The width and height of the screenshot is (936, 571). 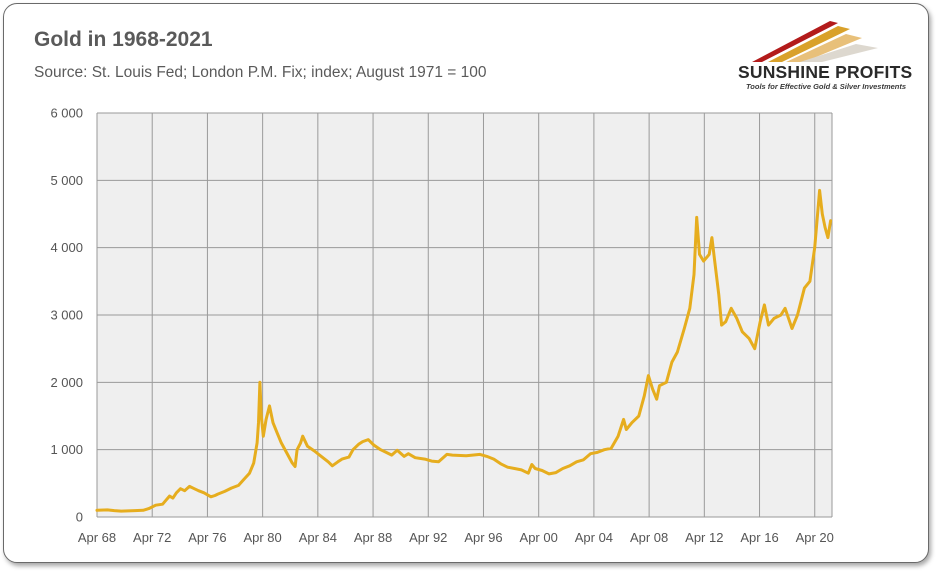 I want to click on x-tick-label: Apr 04, so click(x=594, y=537).